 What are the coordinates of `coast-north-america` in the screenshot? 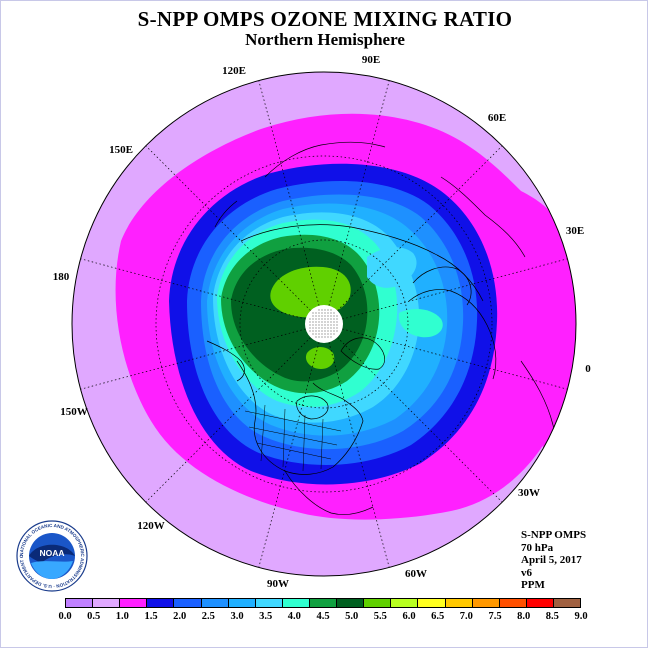 It's located at (300, 417).